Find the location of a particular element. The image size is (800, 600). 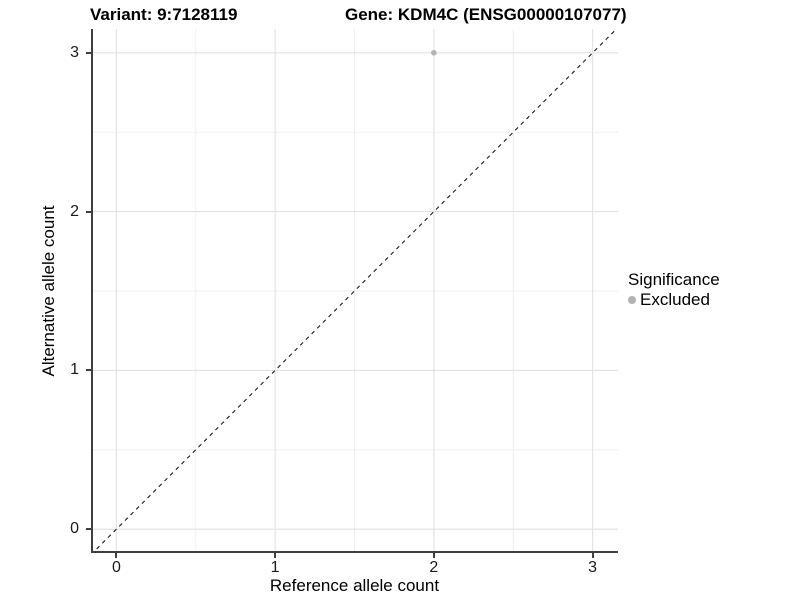

legend-item: Excluded is located at coordinates (674, 300).